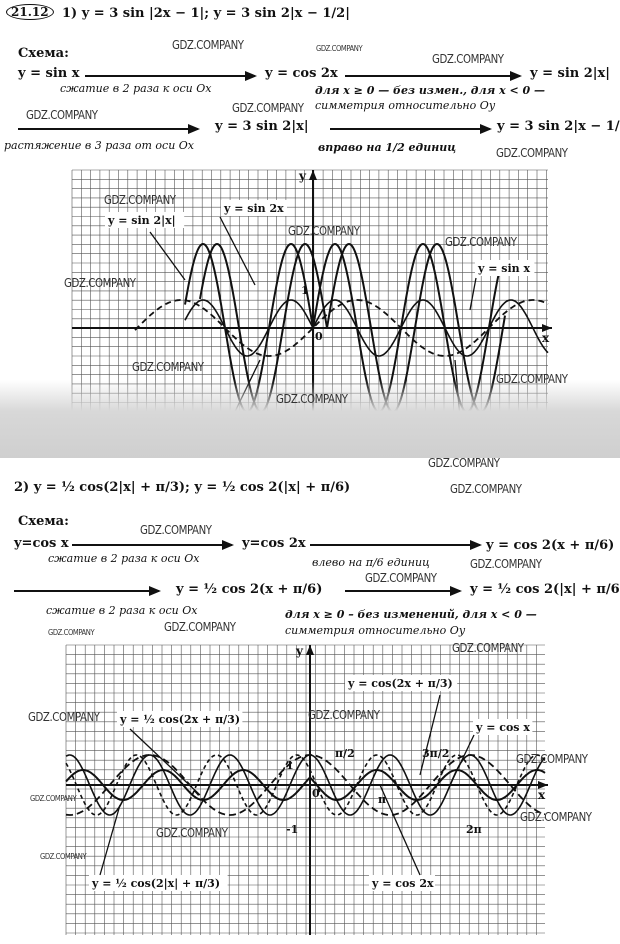  Describe the element at coordinates (570, 73) in the screenshot. I see `p1-step1-to: y = sin 2|x|` at that location.